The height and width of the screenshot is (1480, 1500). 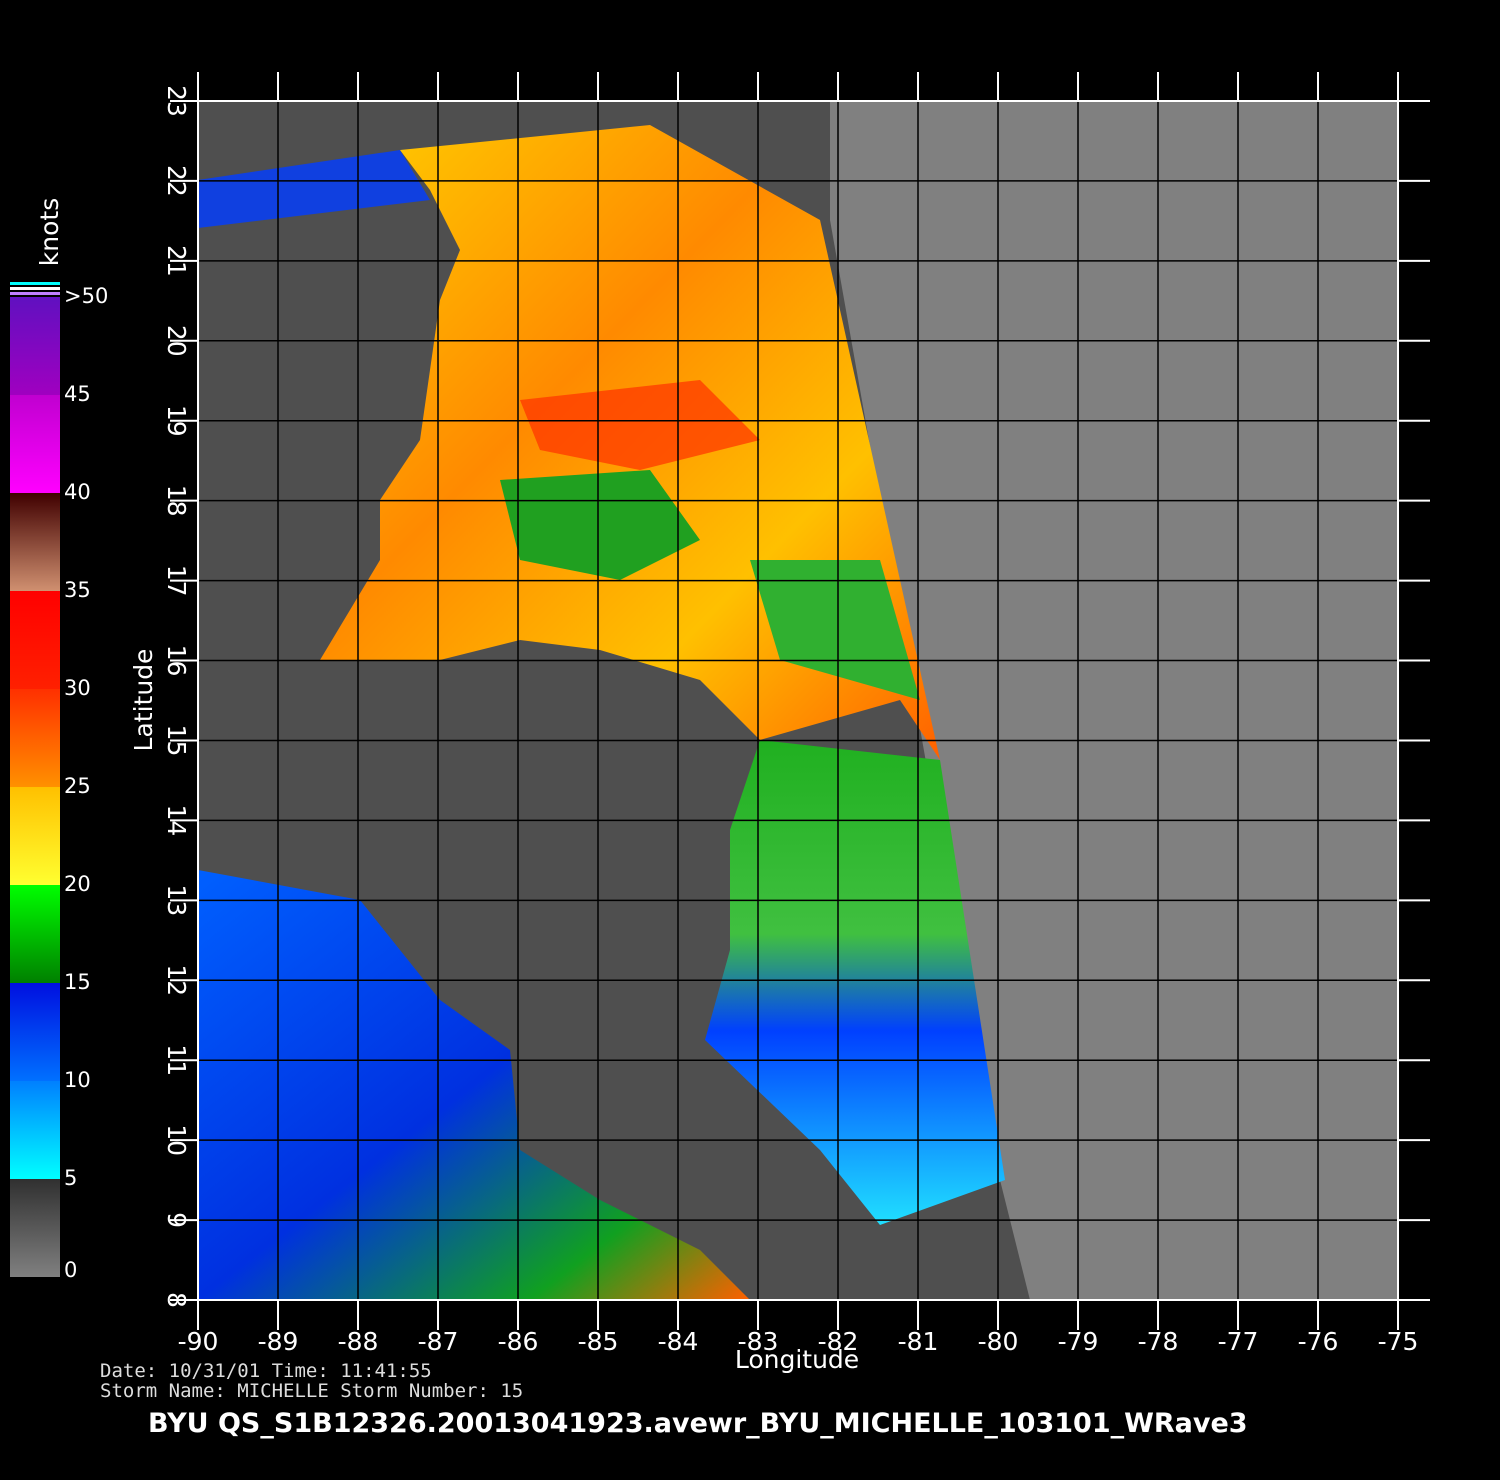 I want to click on x-tick-label: -87, so click(x=438, y=1341).